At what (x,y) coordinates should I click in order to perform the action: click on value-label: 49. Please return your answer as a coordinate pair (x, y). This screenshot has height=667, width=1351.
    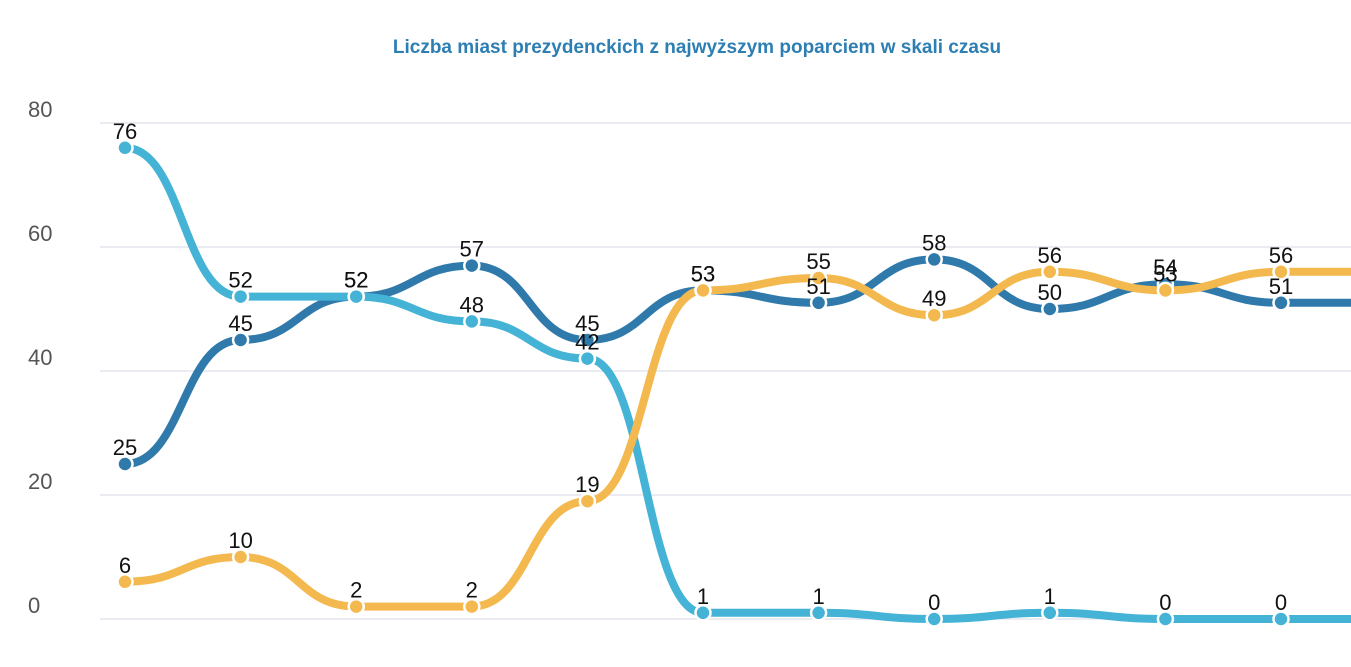
    Looking at the image, I should click on (934, 298).